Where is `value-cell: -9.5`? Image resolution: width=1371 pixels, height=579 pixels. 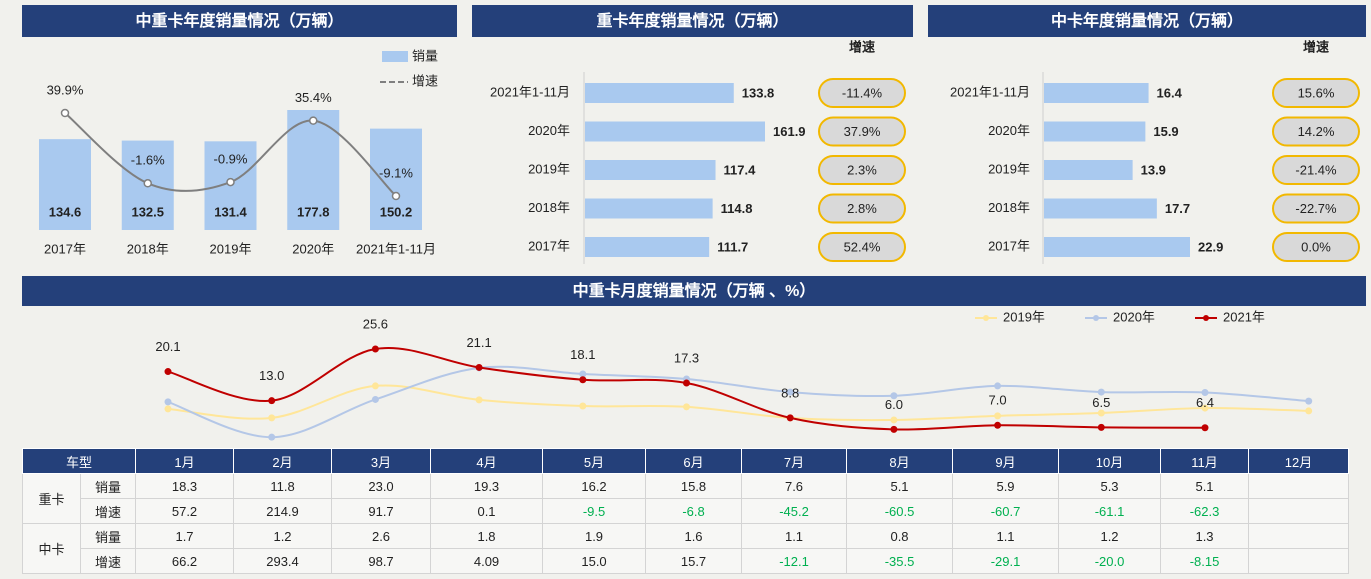
value-cell: -9.5 is located at coordinates (594, 511).